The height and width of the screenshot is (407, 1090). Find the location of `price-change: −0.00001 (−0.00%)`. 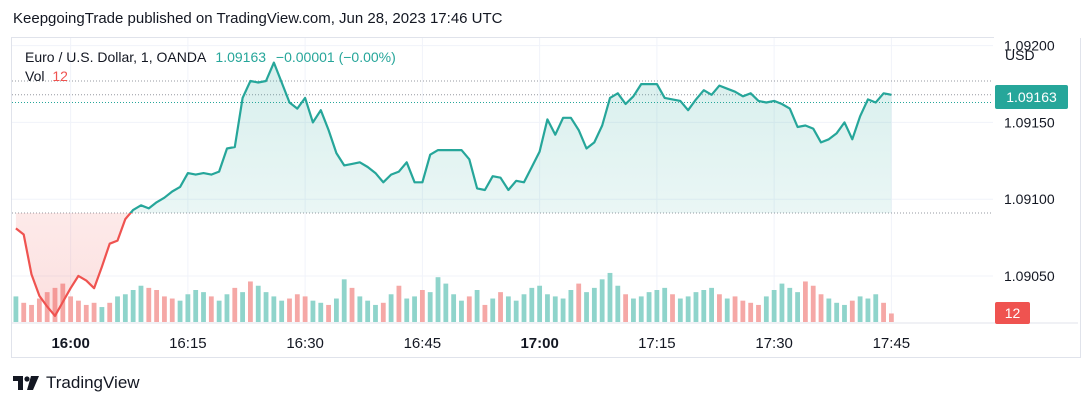

price-change: −0.00001 (−0.00%) is located at coordinates (335, 57).